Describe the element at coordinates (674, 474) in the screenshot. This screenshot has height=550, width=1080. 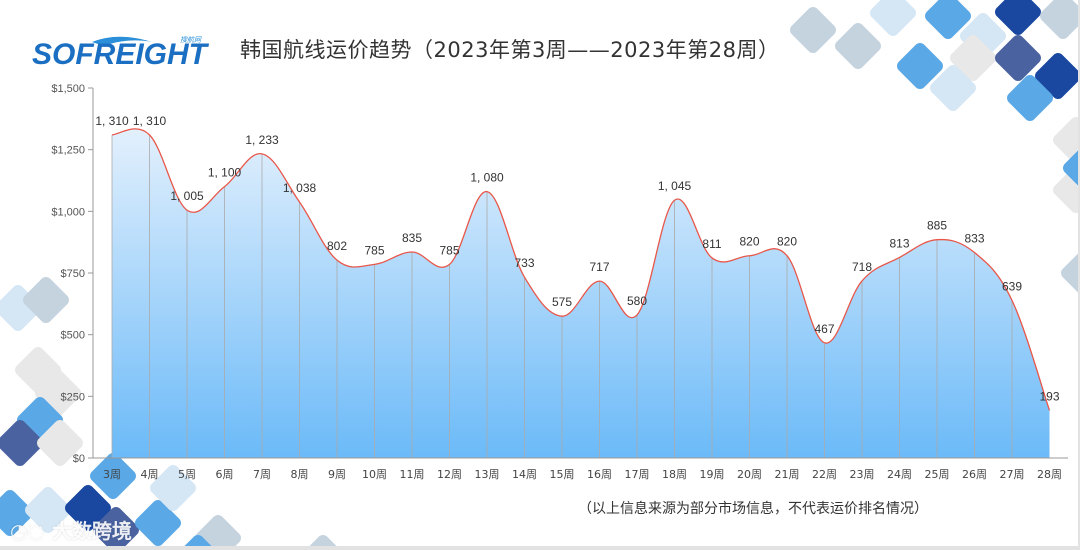
I see `x-tick-label: 18周` at that location.